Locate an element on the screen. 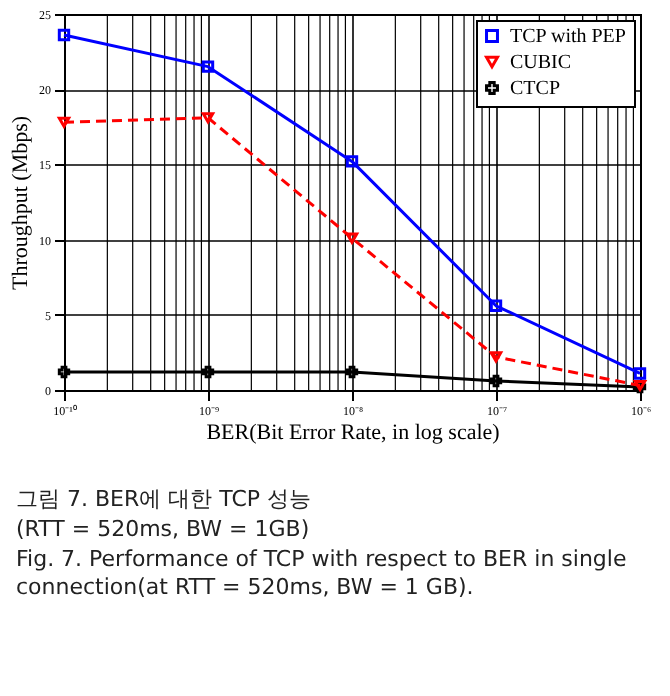 This screenshot has height=696, width=670. legend-label: CUBIC is located at coordinates (541, 63).